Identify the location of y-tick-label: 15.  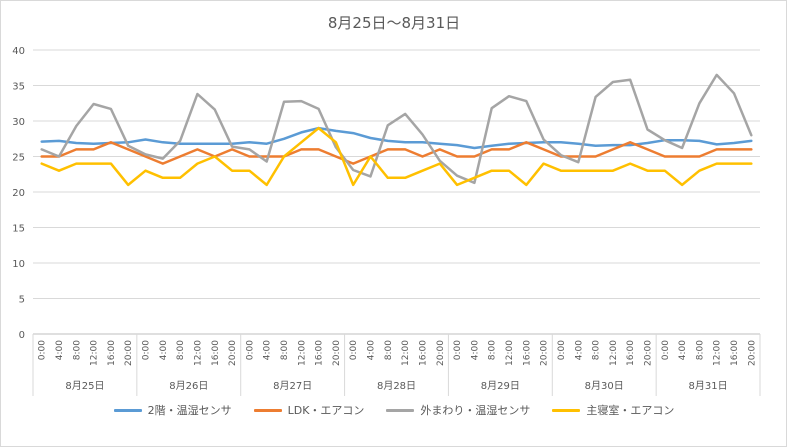
(18, 229).